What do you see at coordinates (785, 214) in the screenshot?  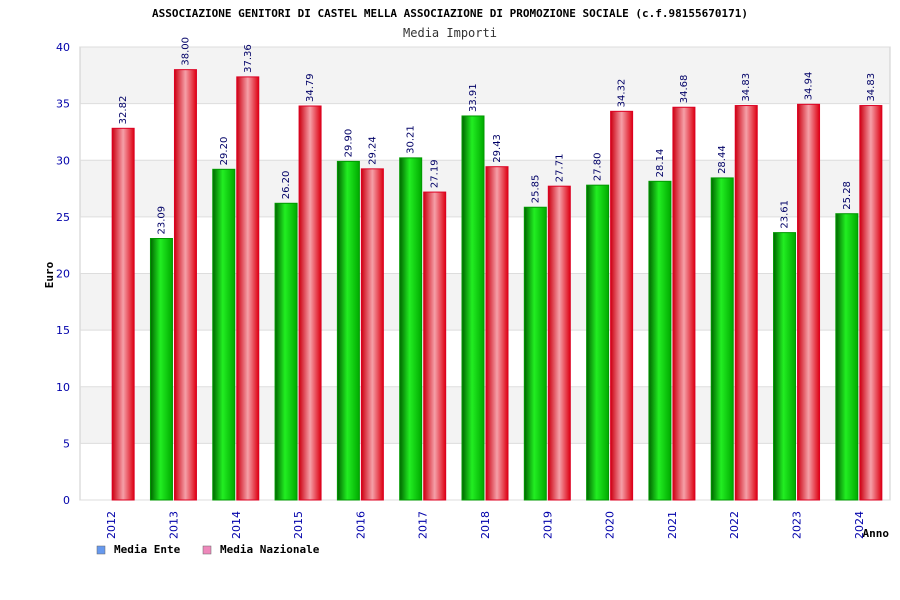 I see `data-label: 23.61` at bounding box center [785, 214].